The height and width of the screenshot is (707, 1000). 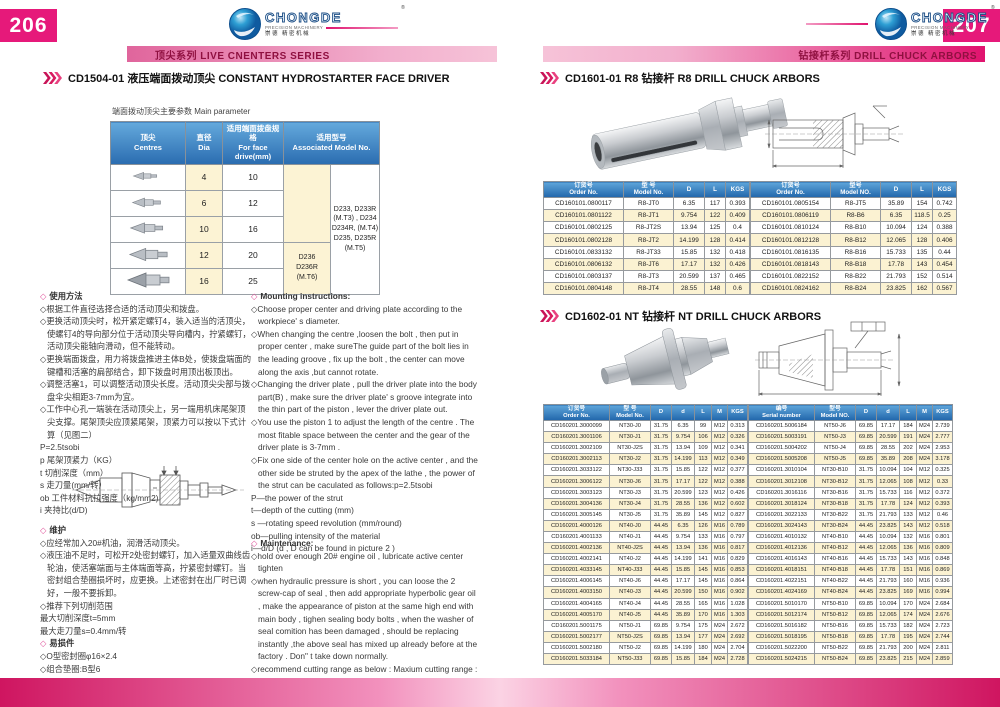 I want to click on brand-chinese: 崇德 精密机械, so click(x=288, y=33).